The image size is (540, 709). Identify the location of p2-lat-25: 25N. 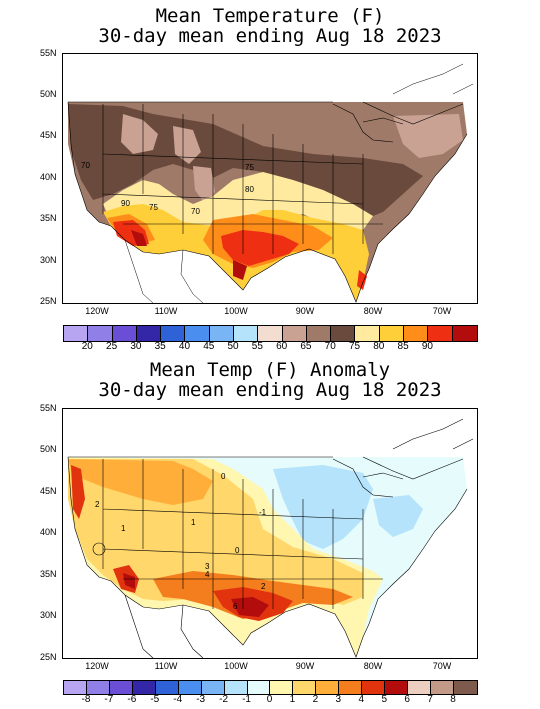
(48, 657).